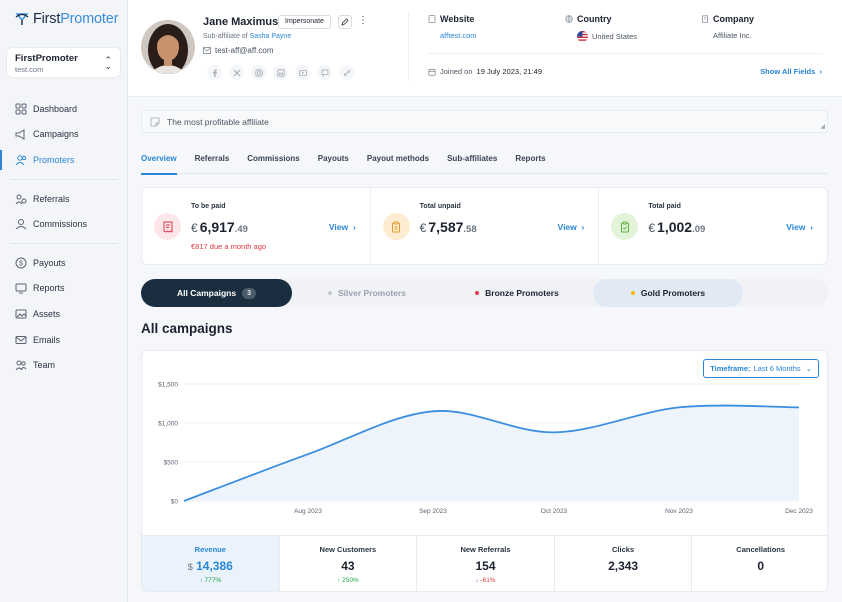  What do you see at coordinates (485, 71) in the screenshot?
I see `joined-date: Joined on 19 July 2023, 21:49` at bounding box center [485, 71].